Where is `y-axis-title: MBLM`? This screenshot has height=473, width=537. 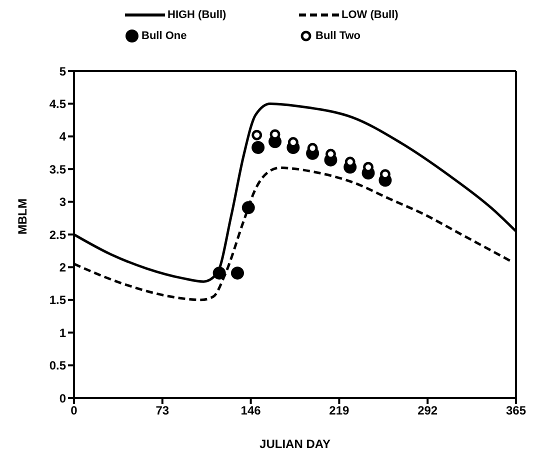
y-axis-title: MBLM is located at coordinates (22, 216).